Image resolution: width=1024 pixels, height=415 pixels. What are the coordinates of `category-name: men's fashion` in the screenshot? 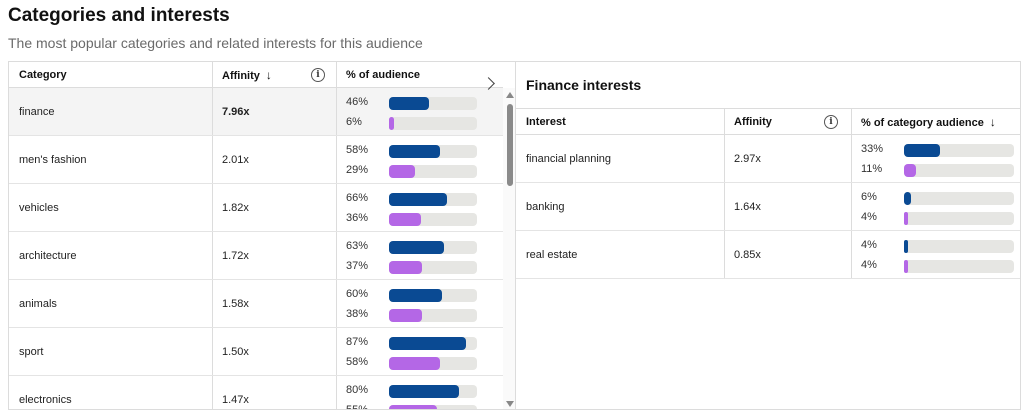 It's located at (53, 160).